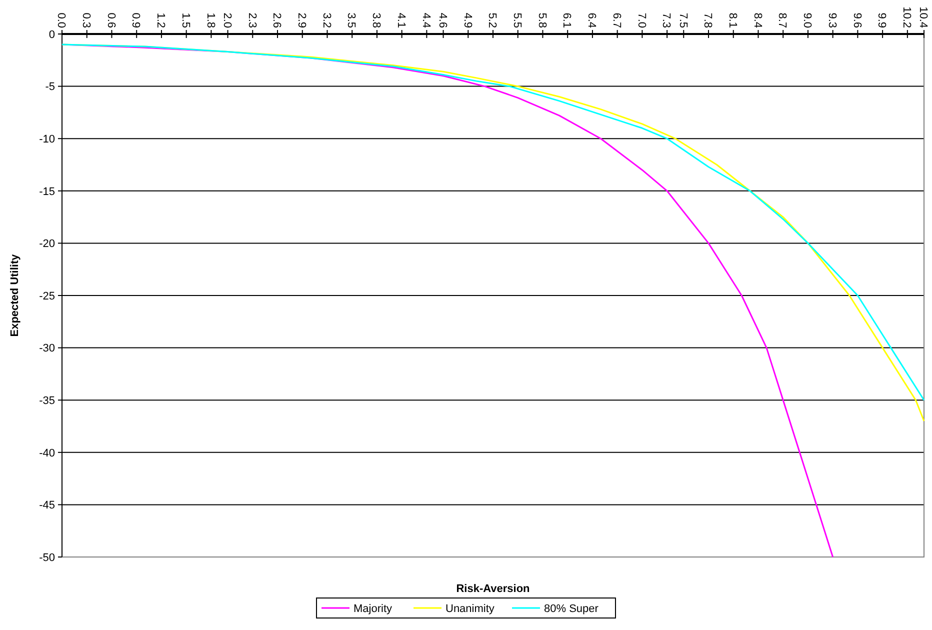  What do you see at coordinates (492, 20) in the screenshot?
I see `x-tick-label: 5.2` at bounding box center [492, 20].